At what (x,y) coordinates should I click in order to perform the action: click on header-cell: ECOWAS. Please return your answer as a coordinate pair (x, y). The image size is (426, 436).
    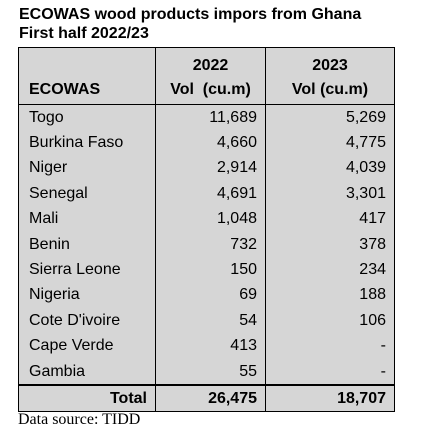
    Looking at the image, I should click on (87, 76).